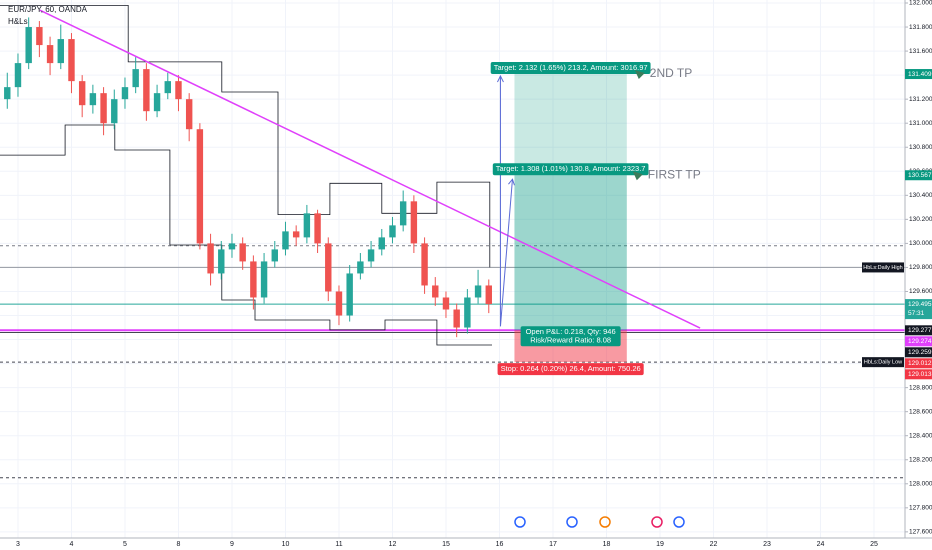 The image size is (932, 550). What do you see at coordinates (767, 544) in the screenshot?
I see `x-tick-label: 23` at bounding box center [767, 544].